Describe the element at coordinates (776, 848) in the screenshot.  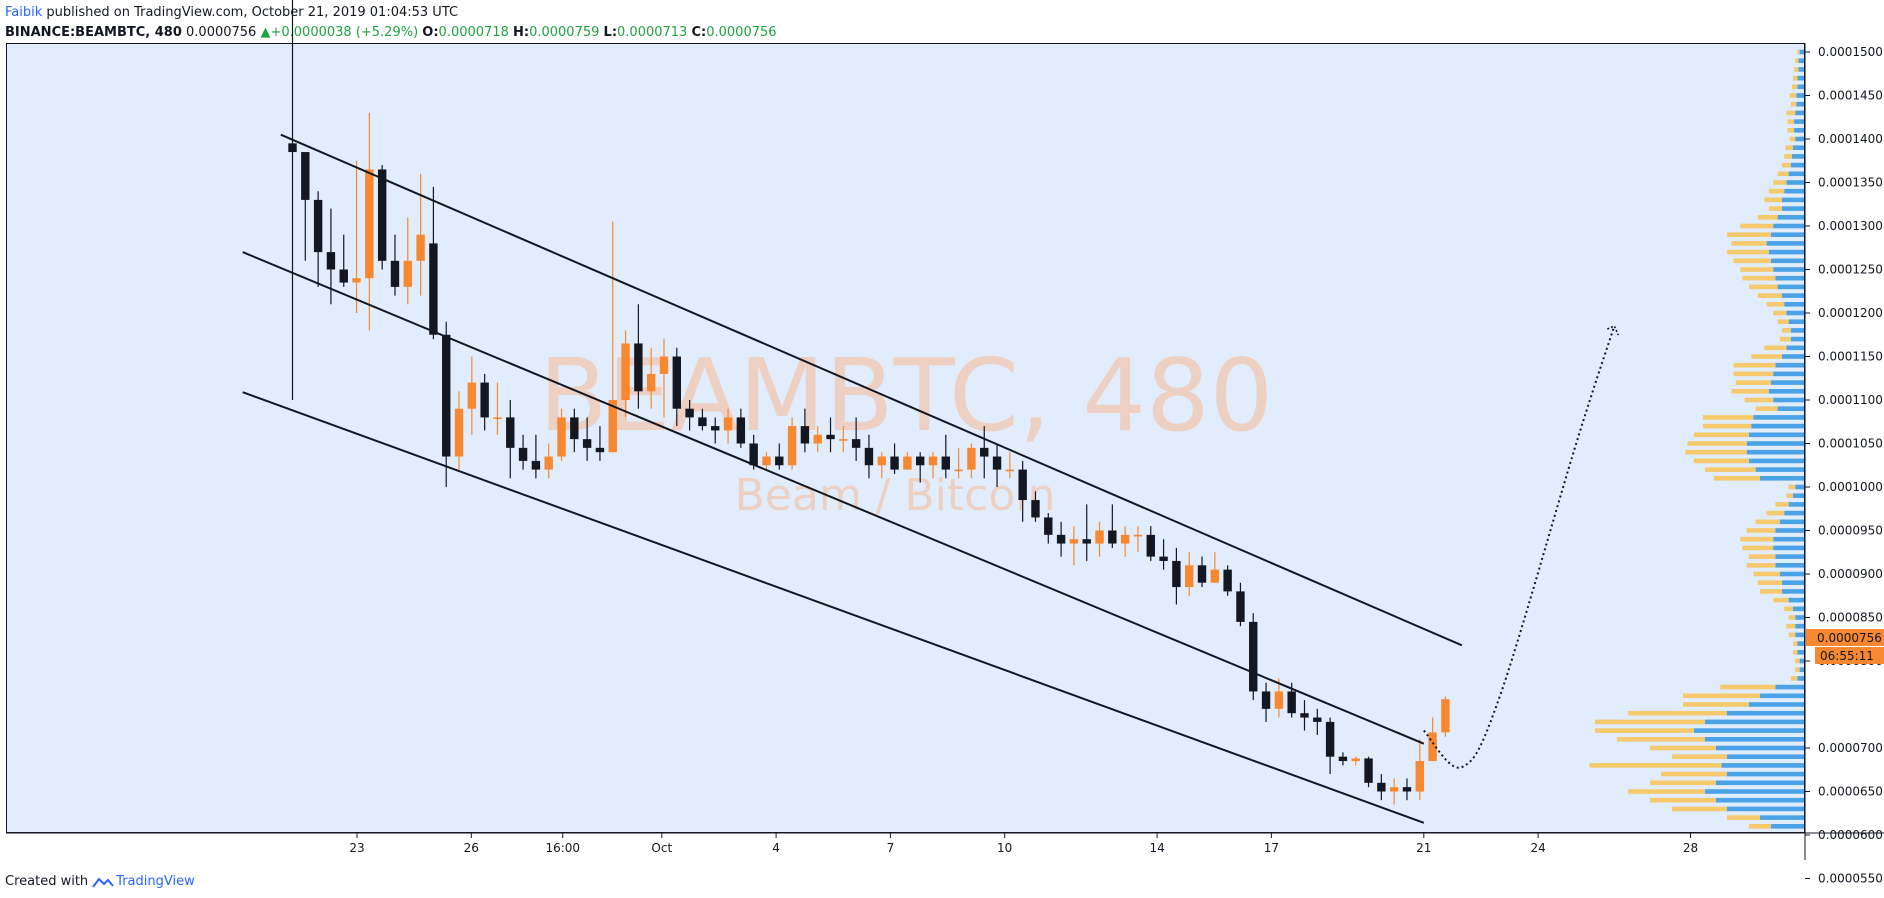
I see `time-tick-label: 4` at that location.